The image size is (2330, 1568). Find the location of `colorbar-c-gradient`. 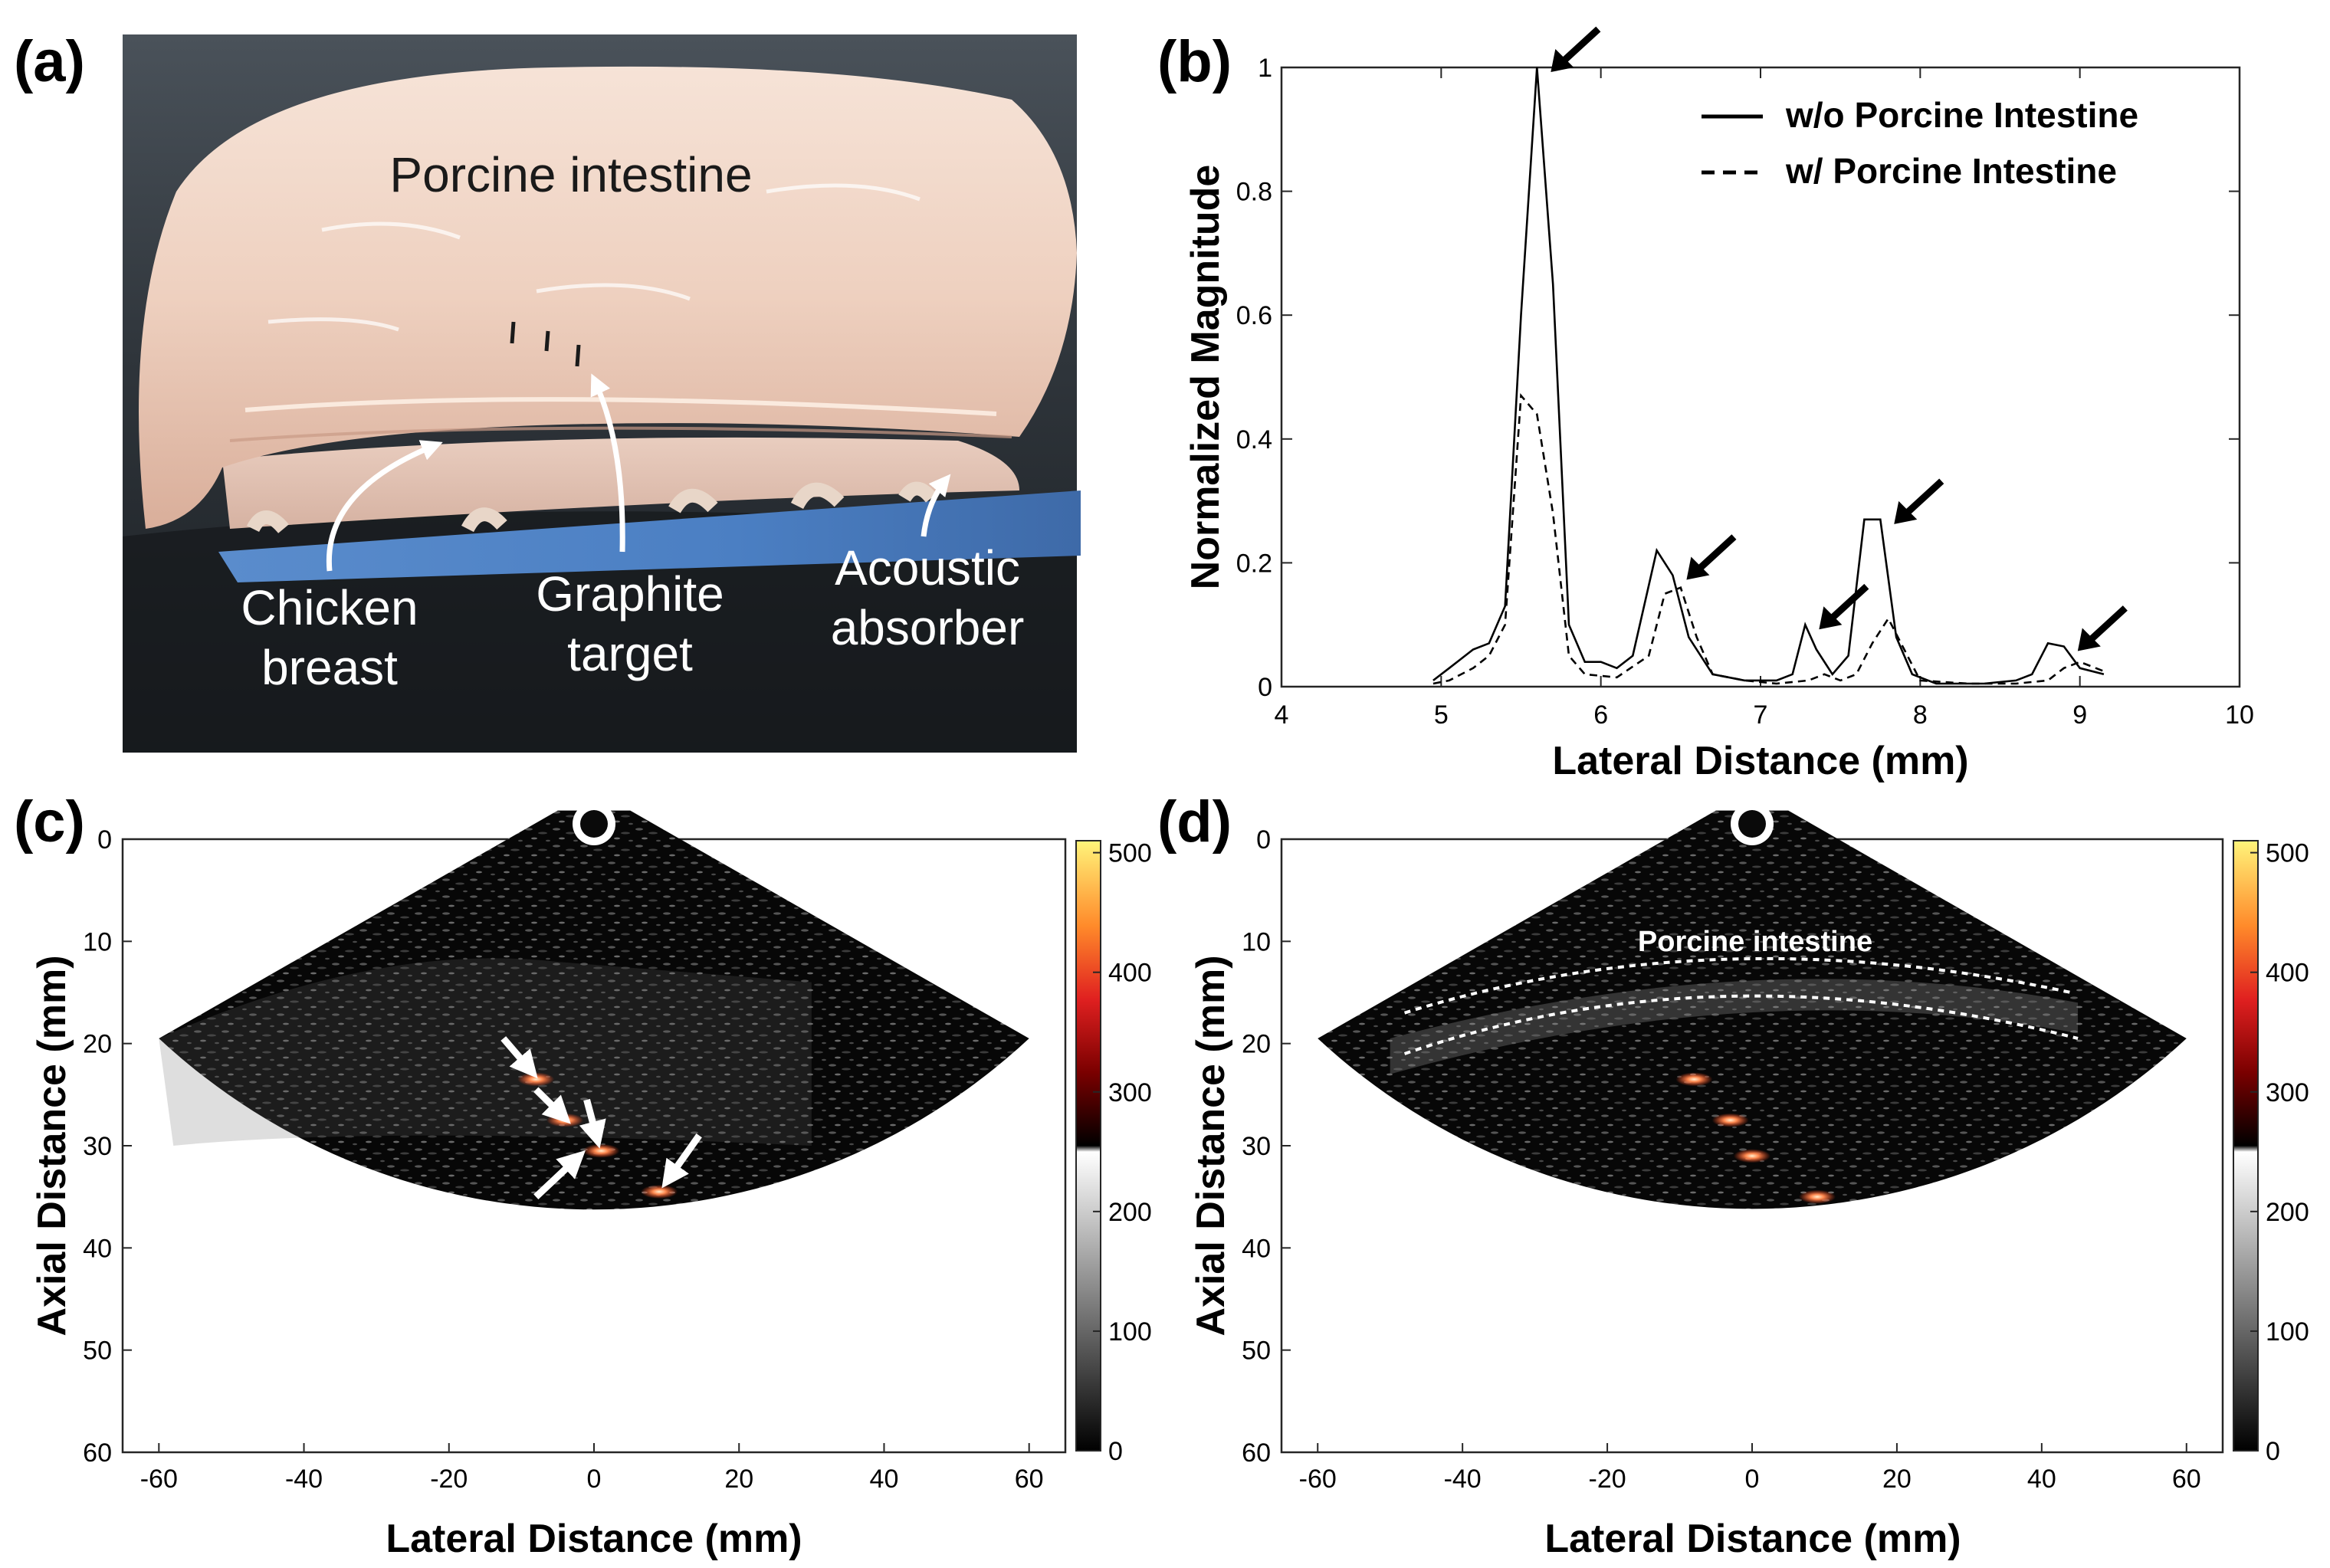

colorbar-c-gradient is located at coordinates (1088, 1146).